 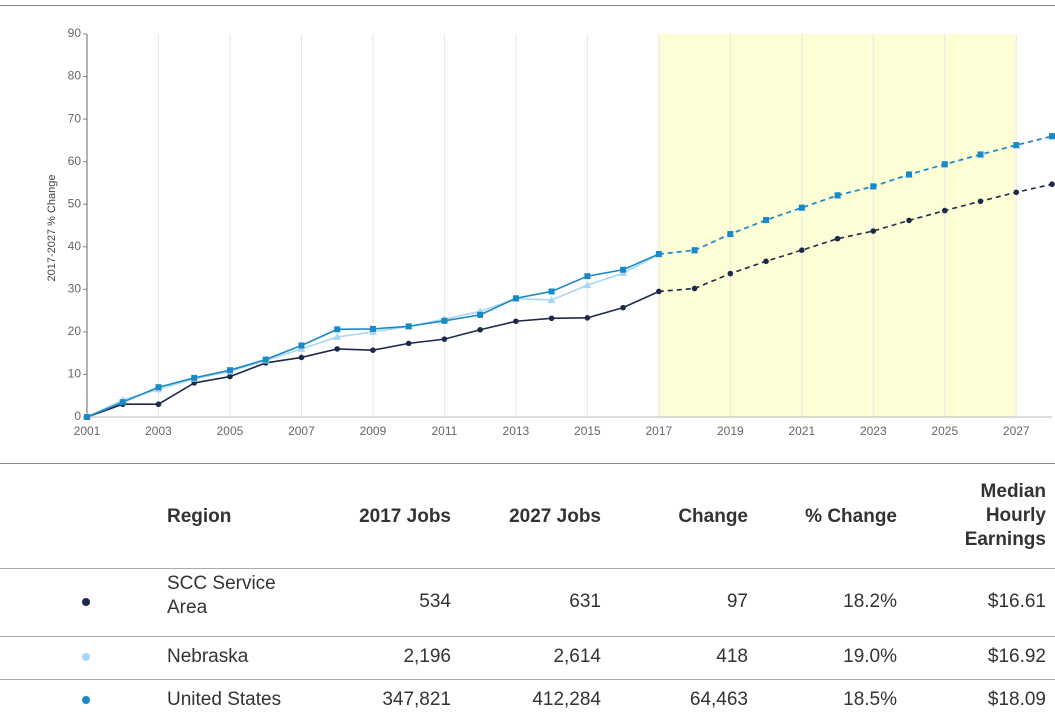 I want to click on x-tick-label: 2005, so click(x=230, y=431).